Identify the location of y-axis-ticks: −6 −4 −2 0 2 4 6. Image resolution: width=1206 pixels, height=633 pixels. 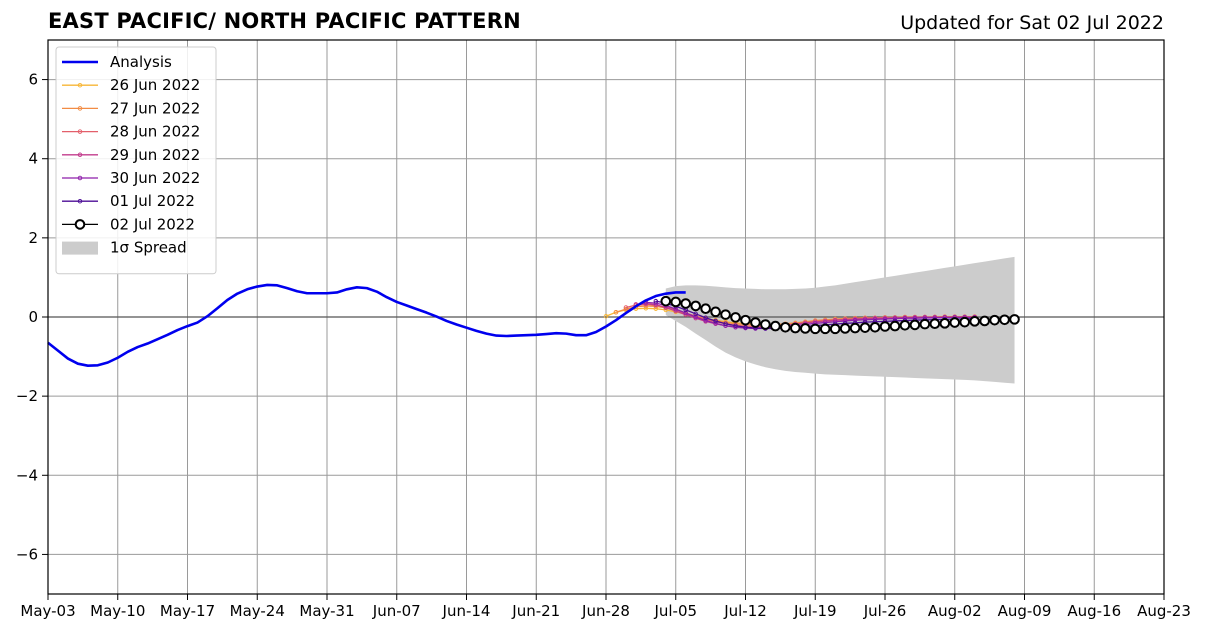
(32, 317).